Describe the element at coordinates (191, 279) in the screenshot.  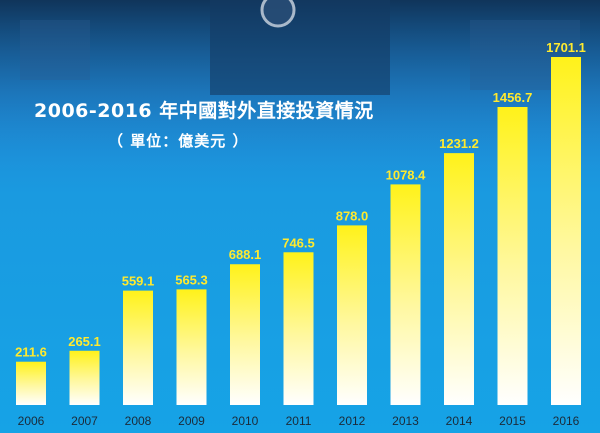
I see `value-label-2009: 565.3` at that location.